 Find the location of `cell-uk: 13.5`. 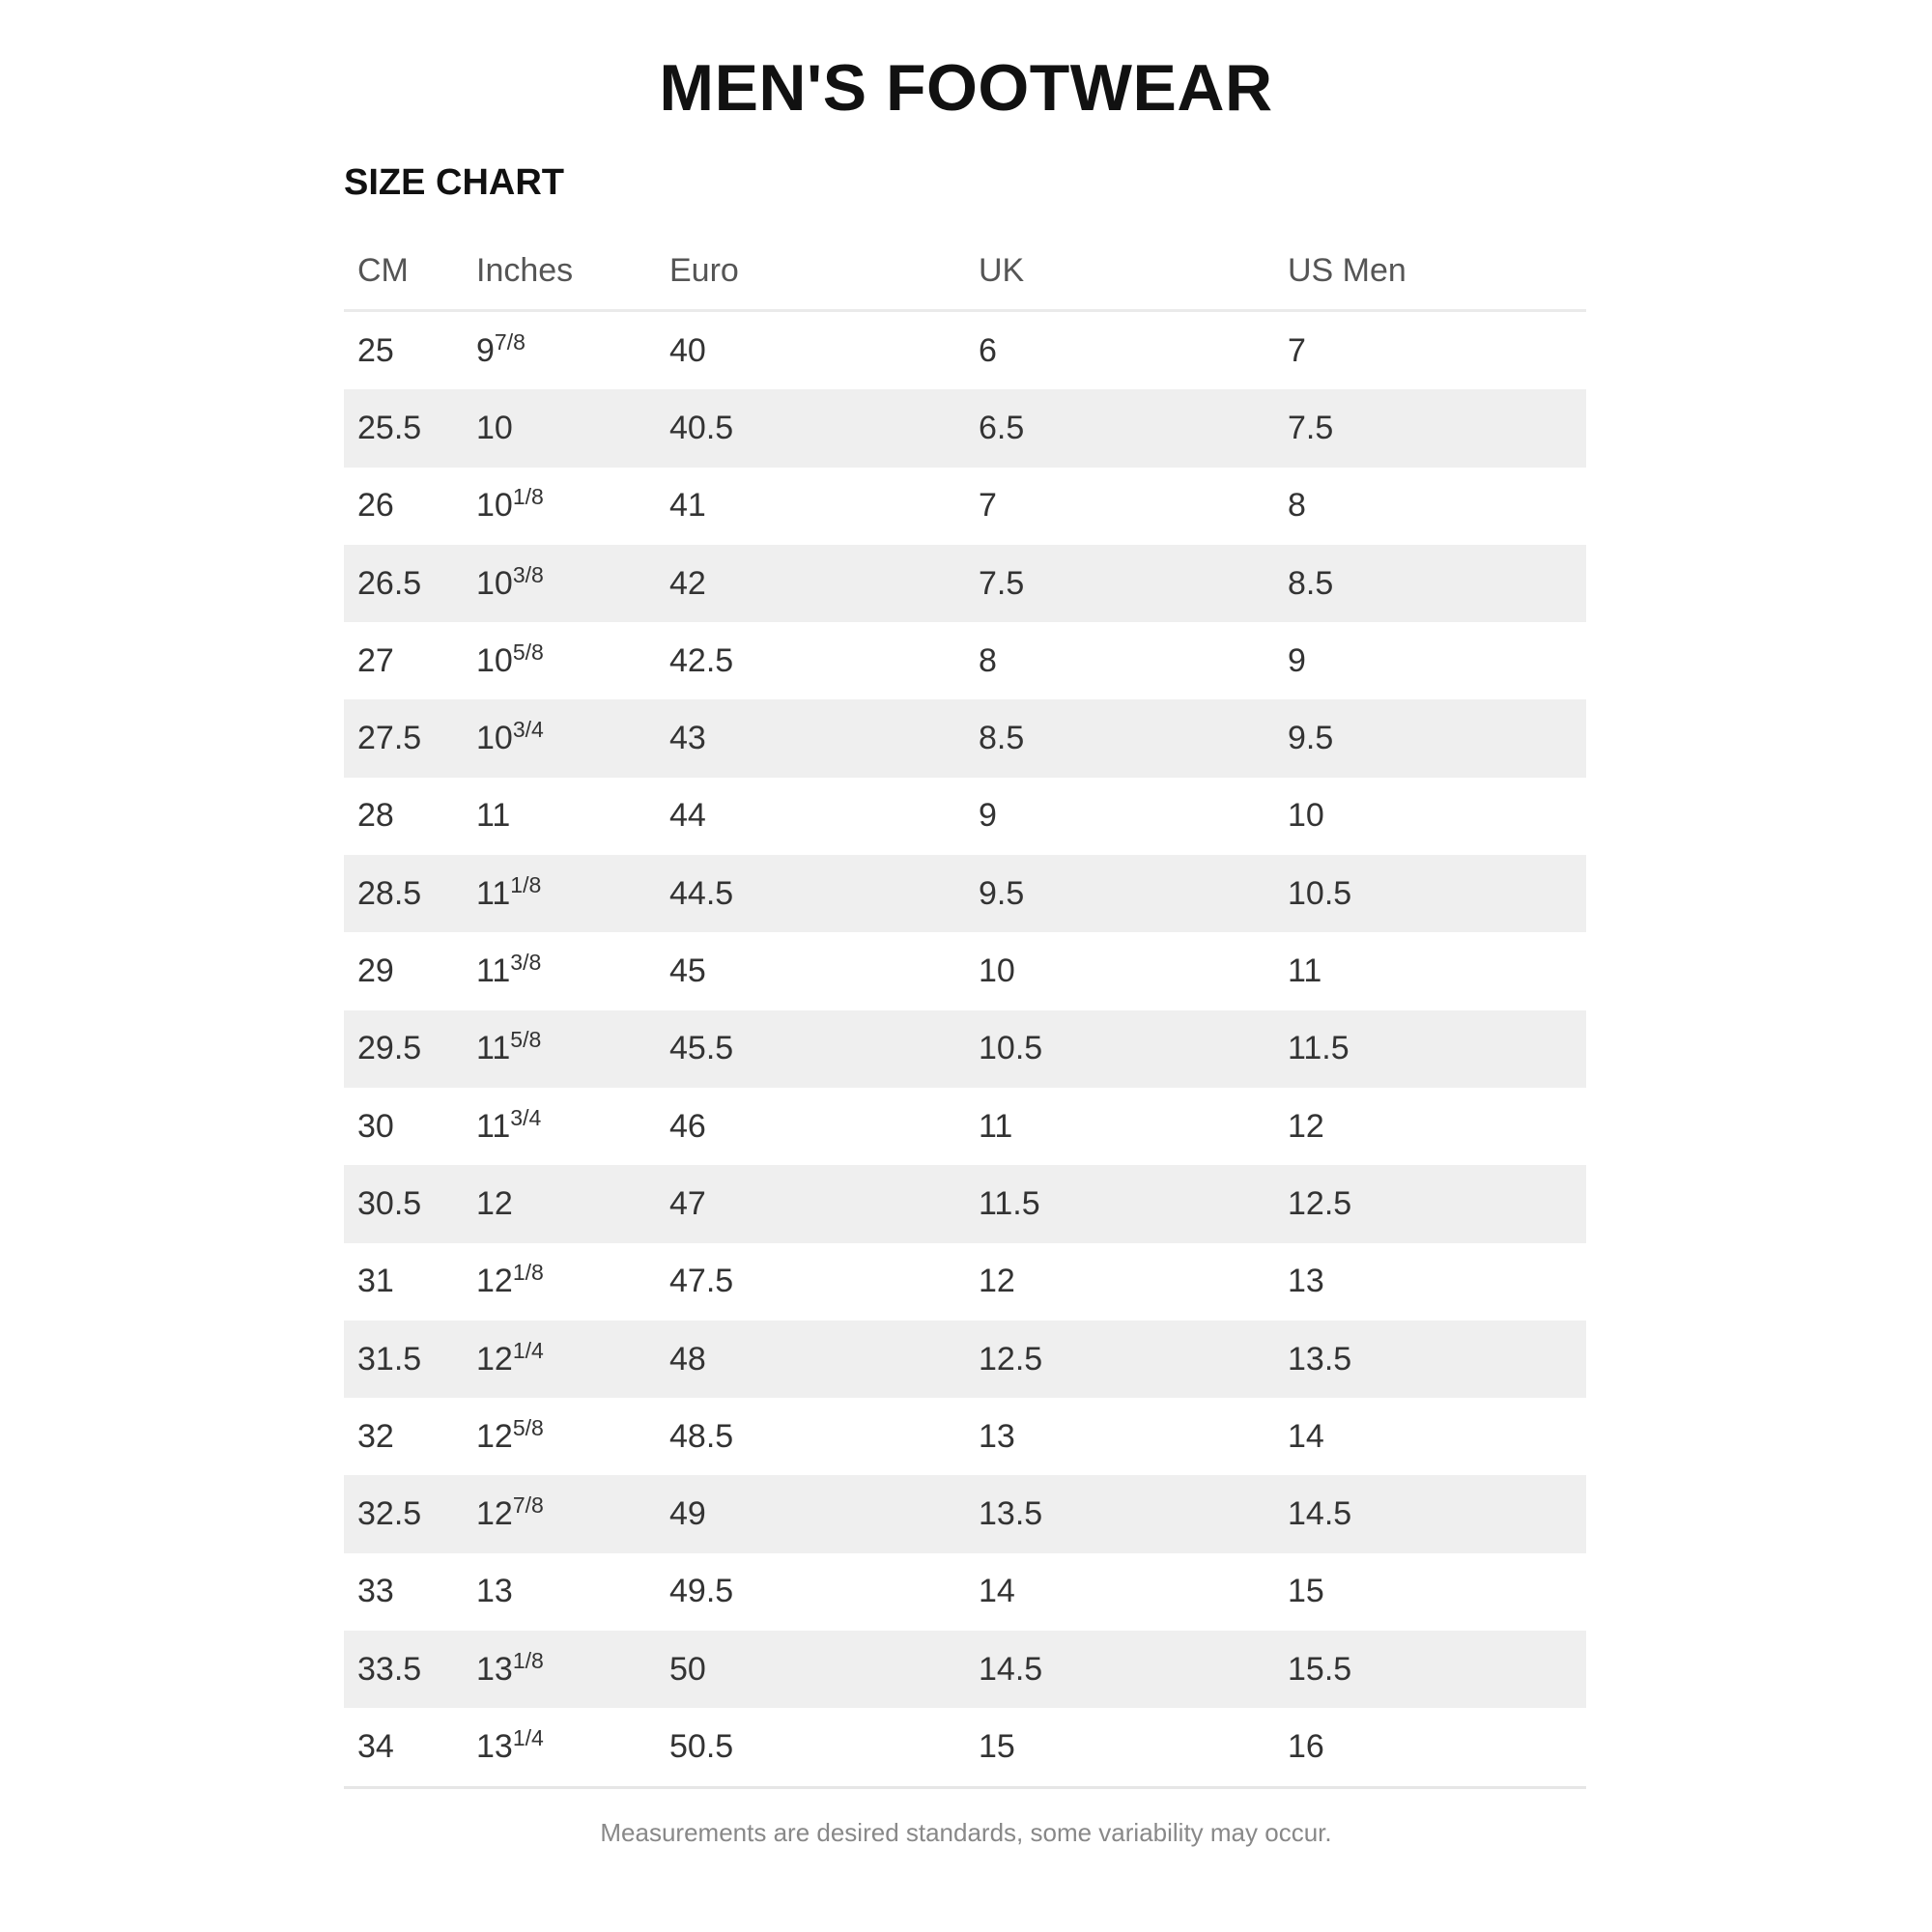

cell-uk: 13.5 is located at coordinates (1119, 1514).